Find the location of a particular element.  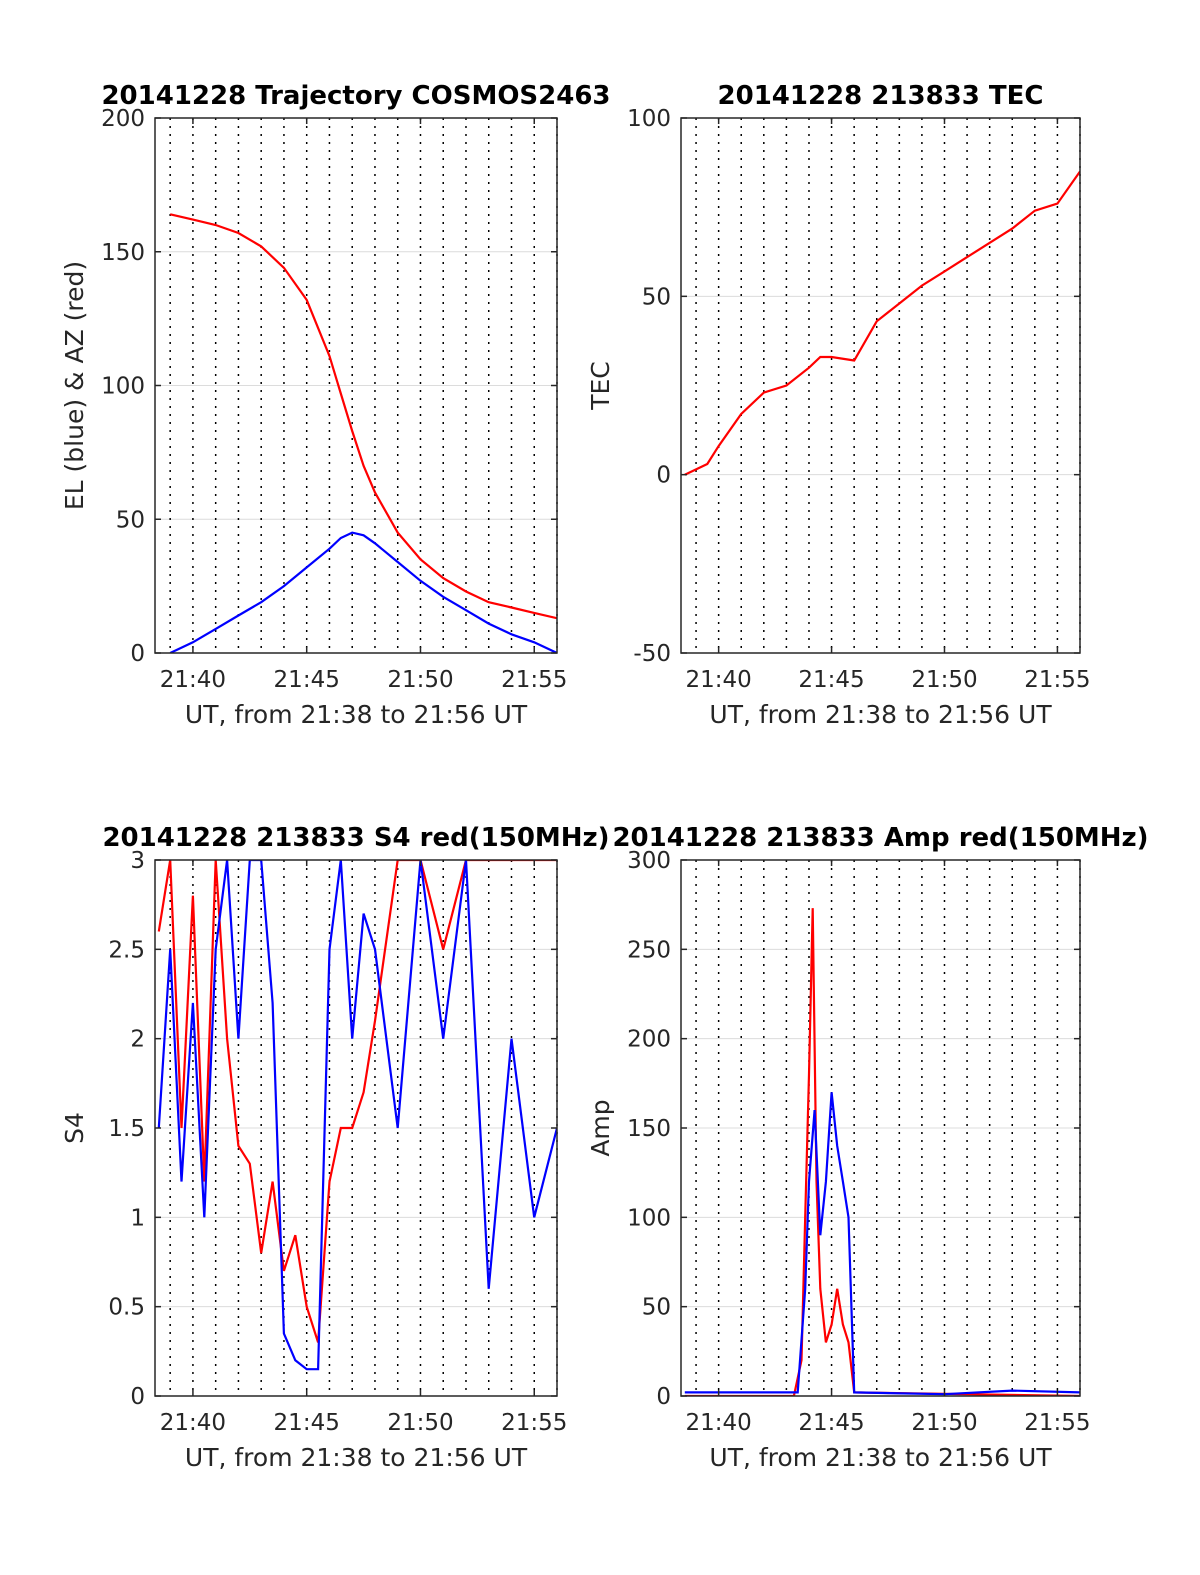

chart-title: 20141228 Trajectory COSMOS2463 is located at coordinates (355, 96).